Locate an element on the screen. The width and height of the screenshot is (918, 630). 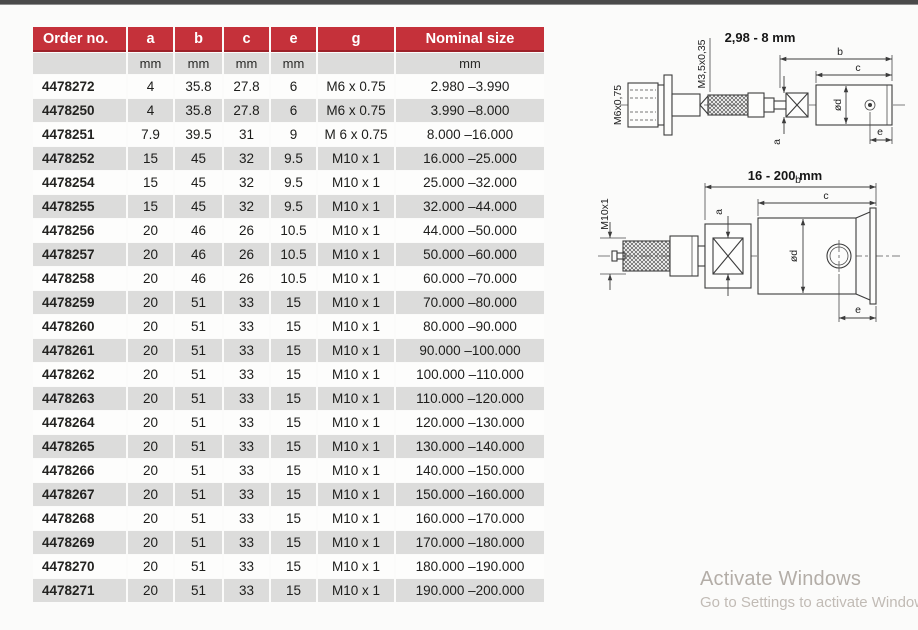
cell-nominal-size: 180.000 –190.000 is located at coordinates (470, 566).